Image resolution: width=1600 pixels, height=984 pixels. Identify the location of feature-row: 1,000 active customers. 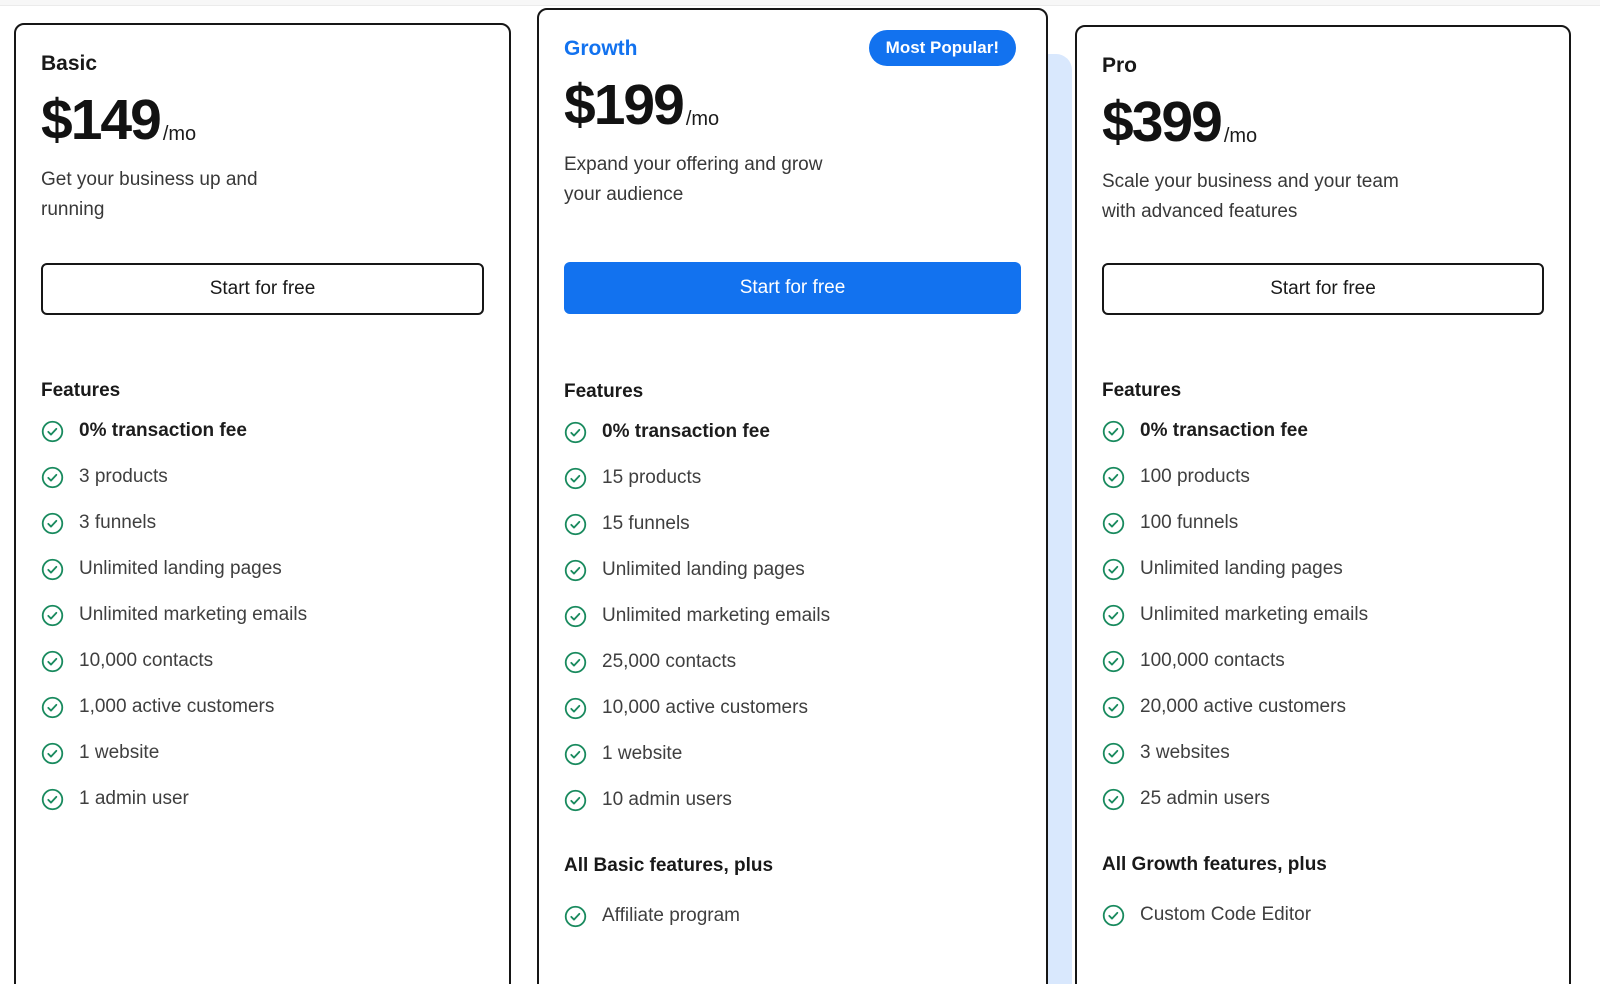
(262, 707).